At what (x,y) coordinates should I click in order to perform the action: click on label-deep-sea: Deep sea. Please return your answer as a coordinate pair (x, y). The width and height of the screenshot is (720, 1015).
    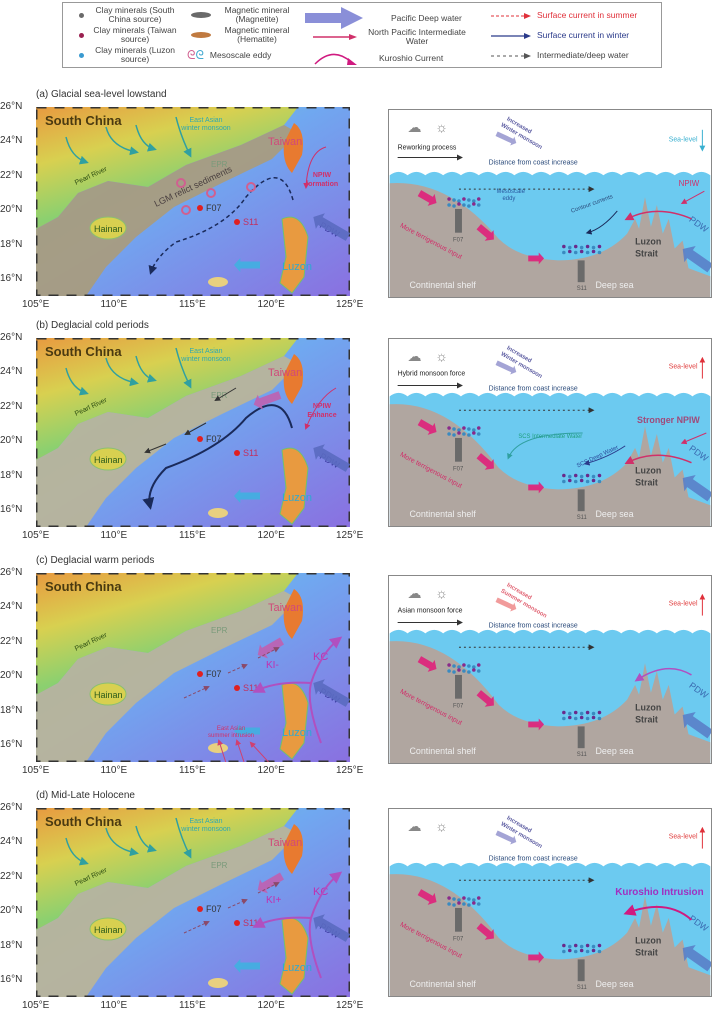
    Looking at the image, I should click on (615, 285).